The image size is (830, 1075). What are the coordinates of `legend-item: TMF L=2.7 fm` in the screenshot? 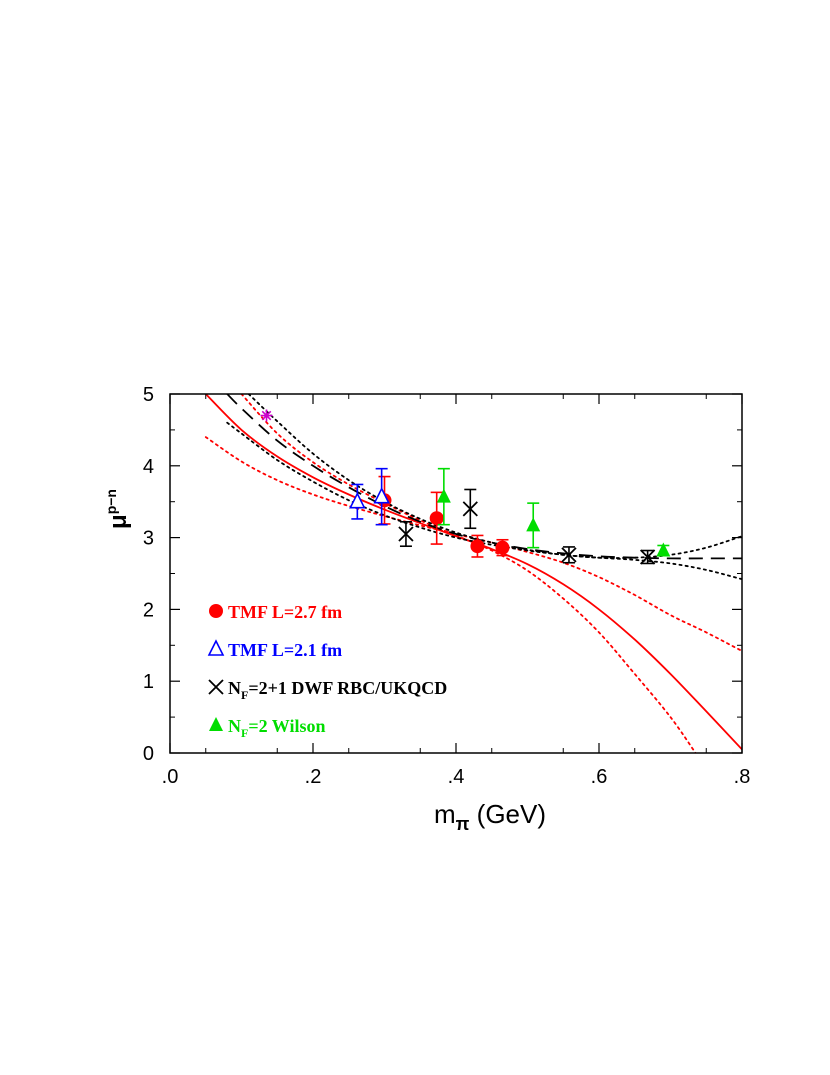 It's located at (275, 612).